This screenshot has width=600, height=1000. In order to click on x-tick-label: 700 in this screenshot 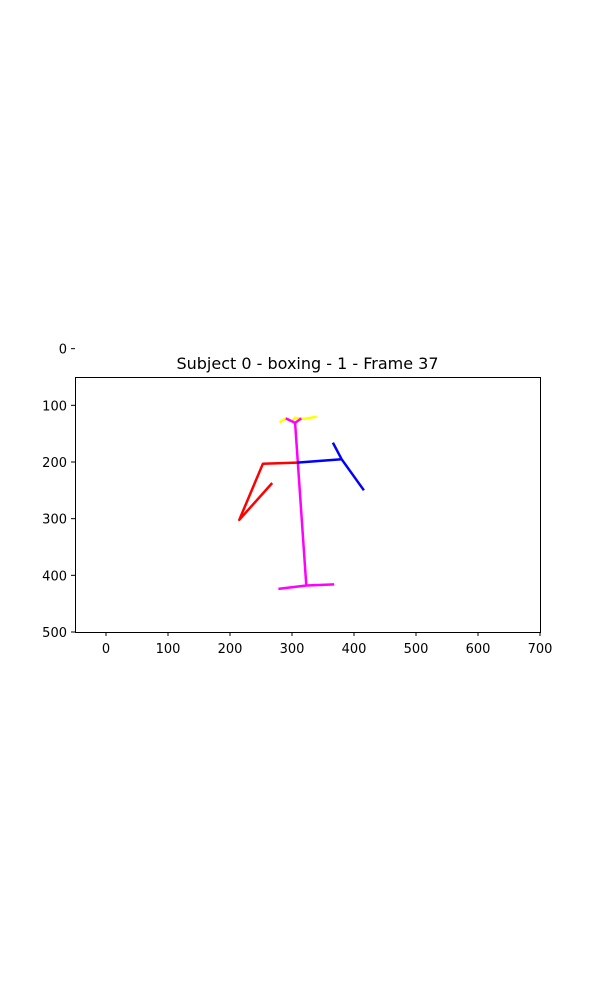, I will do `click(540, 649)`.